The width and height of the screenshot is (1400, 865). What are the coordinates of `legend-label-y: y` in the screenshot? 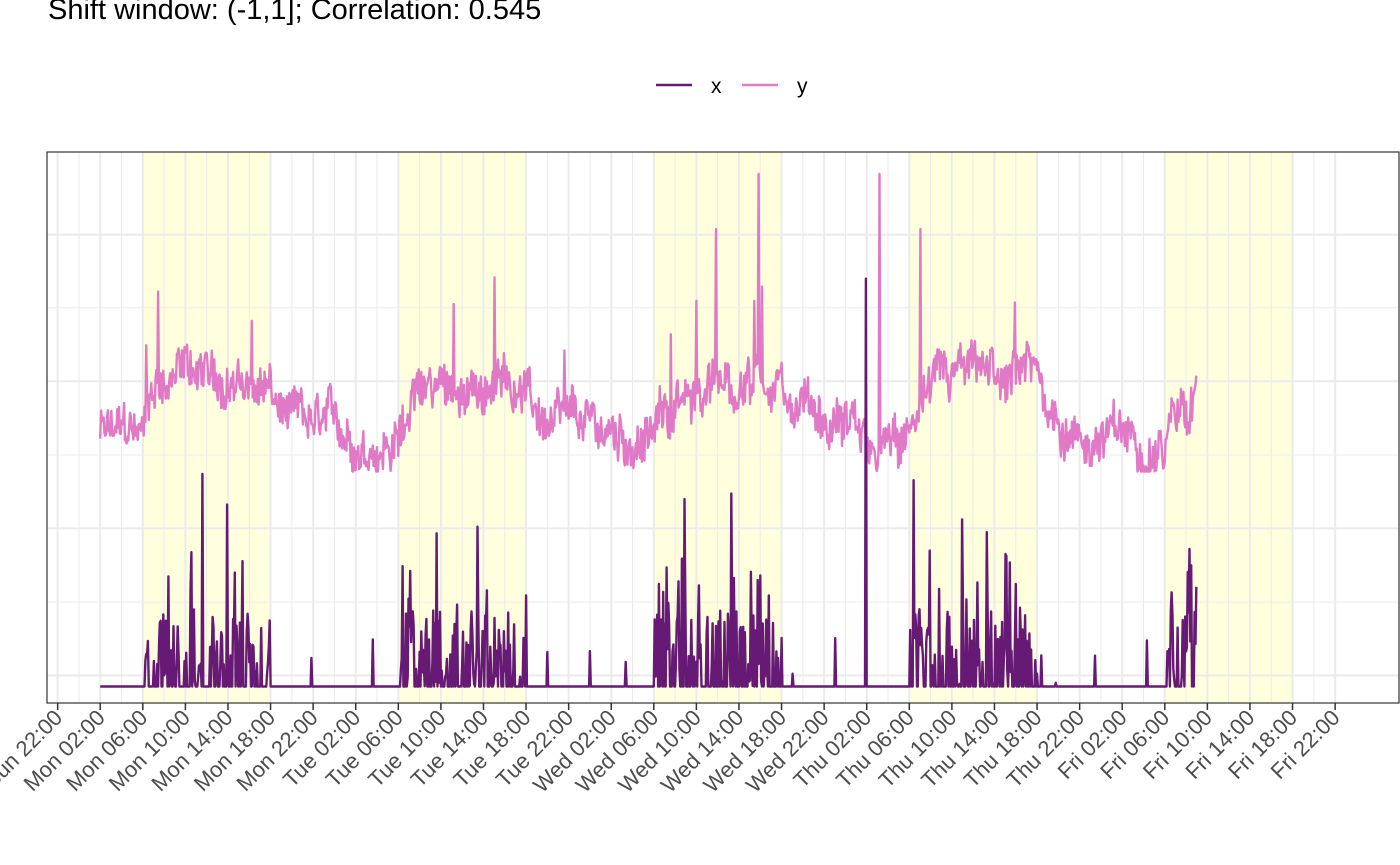 It's located at (802, 86).